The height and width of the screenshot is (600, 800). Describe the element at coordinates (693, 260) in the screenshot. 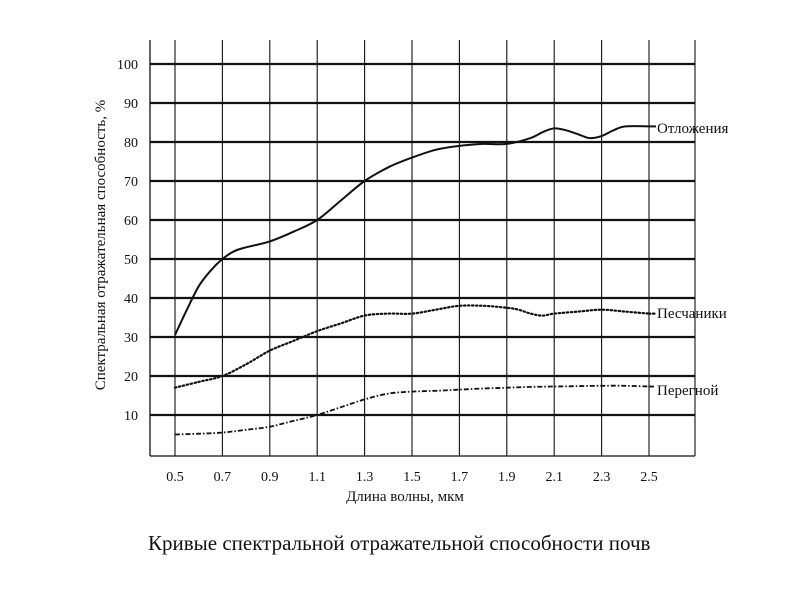

I see `series-labels: Отложения Песчаники Перегной` at that location.